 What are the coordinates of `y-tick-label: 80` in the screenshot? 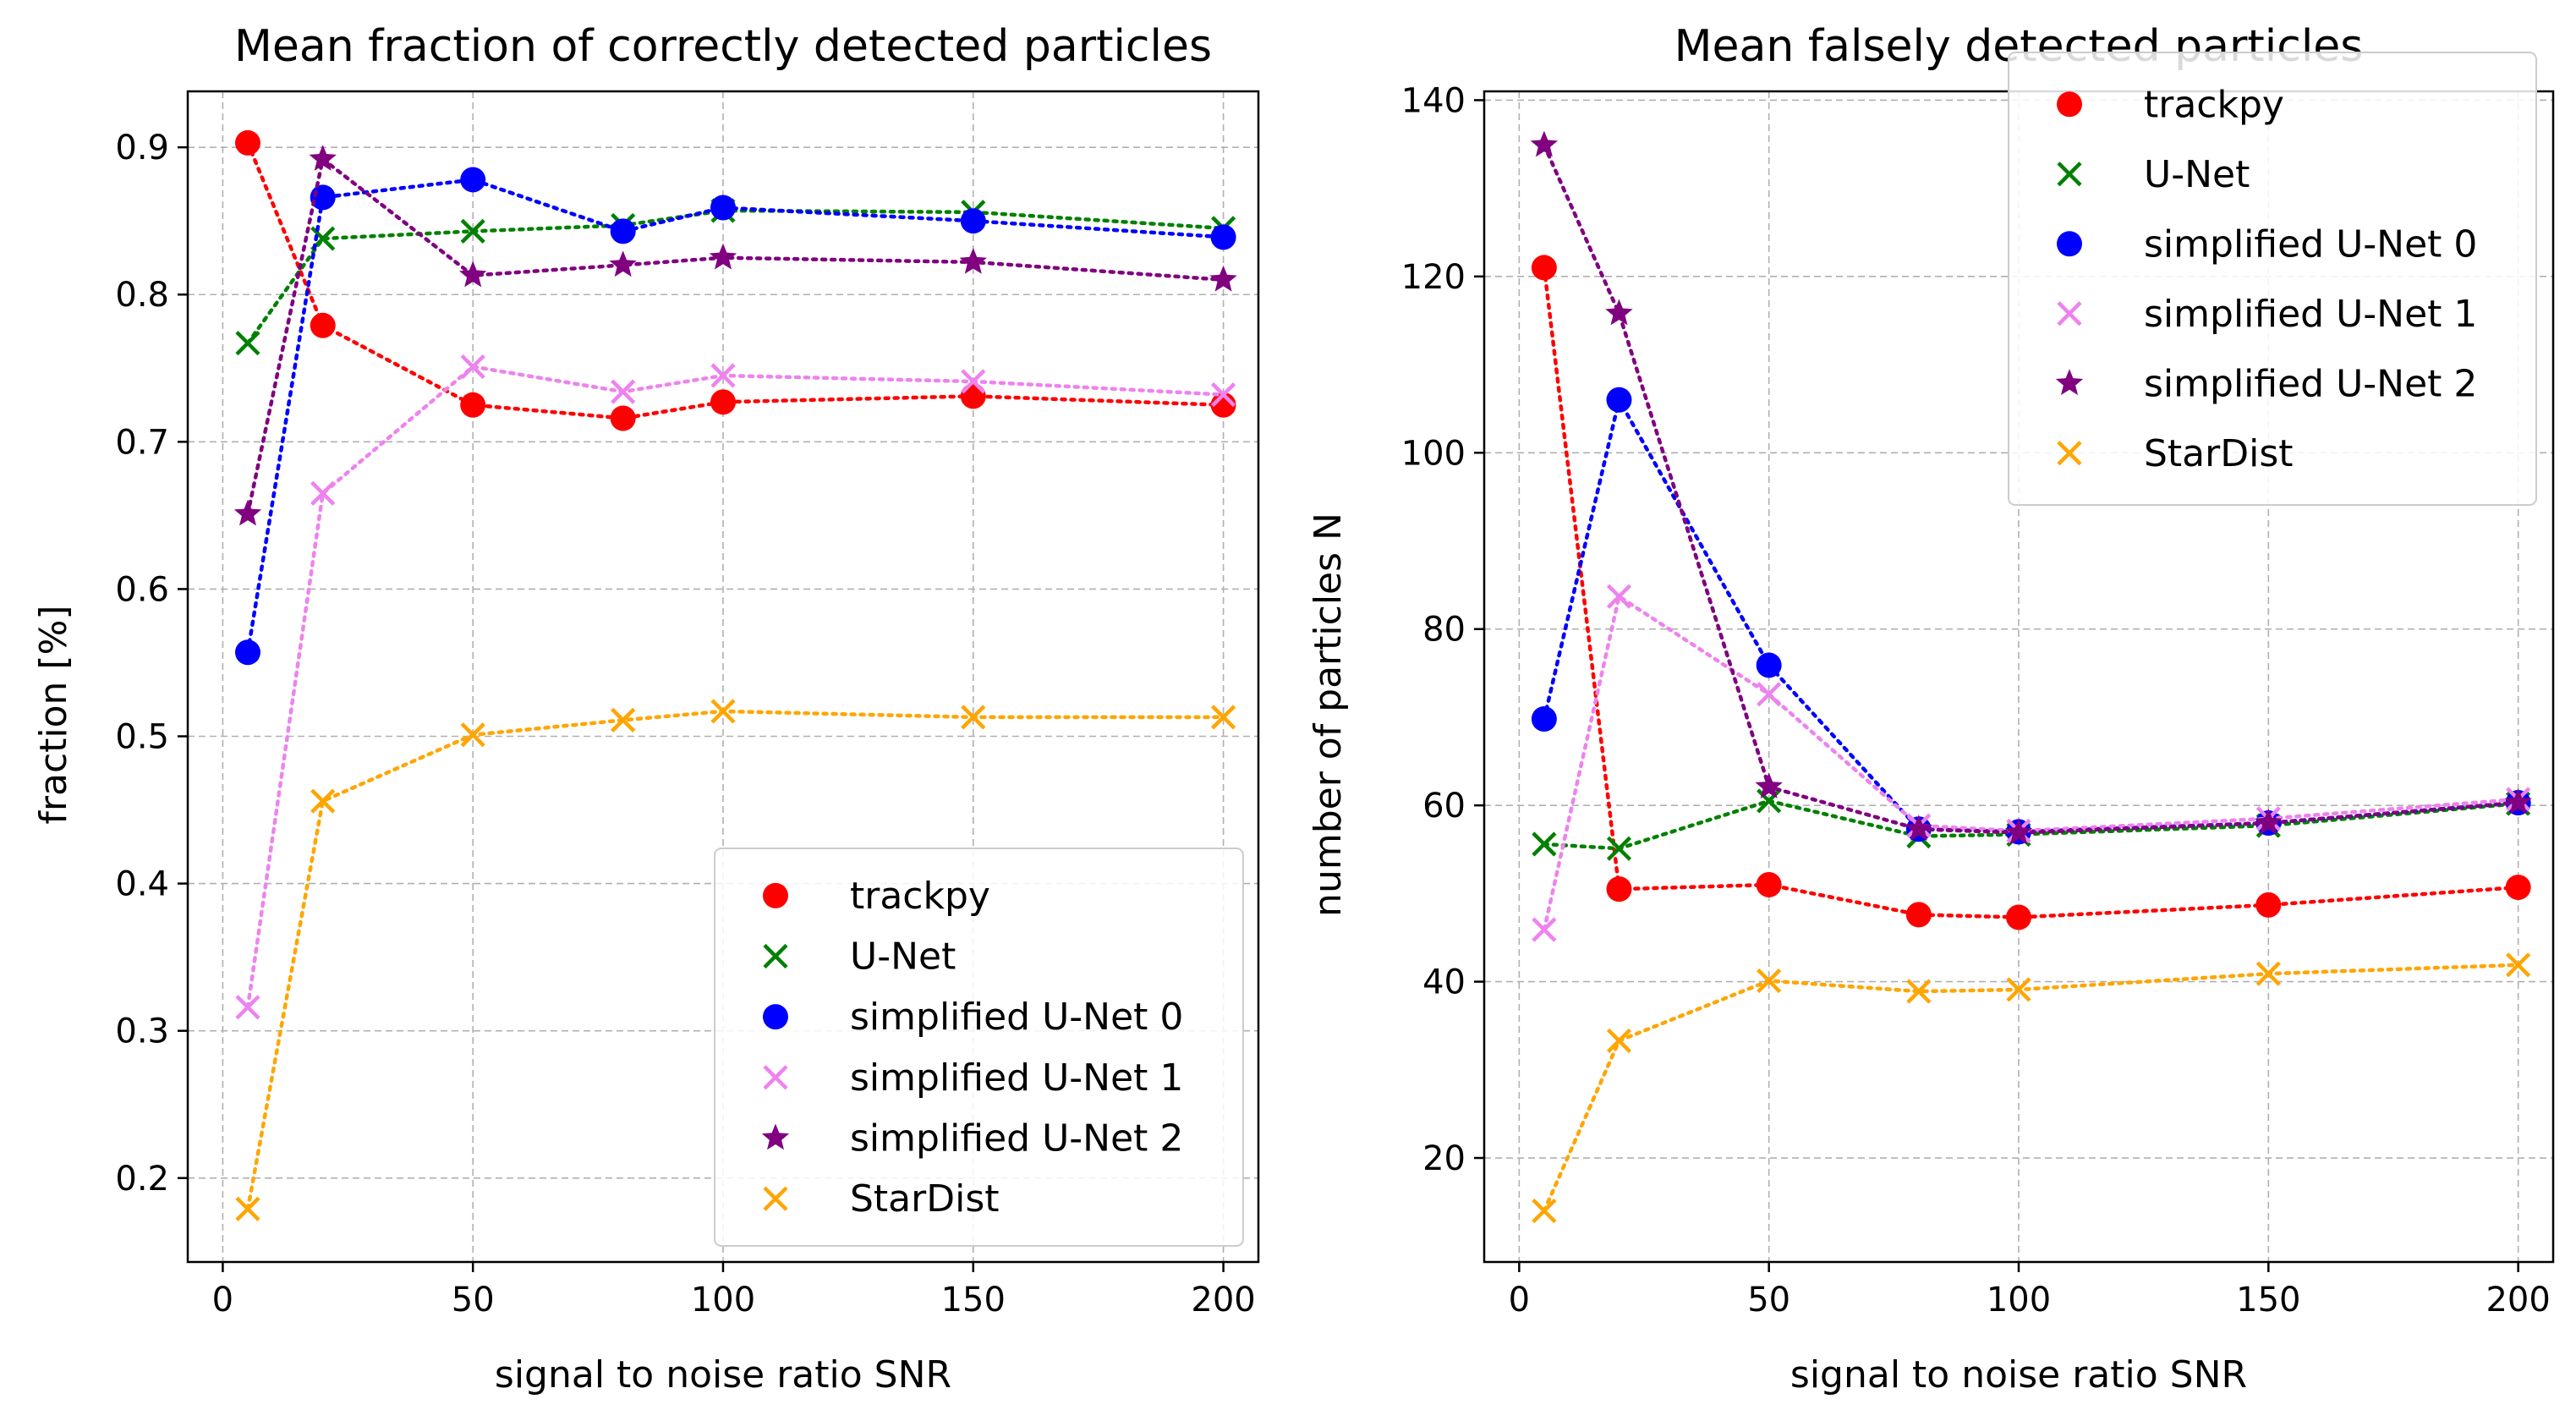 It's located at (1444, 630).